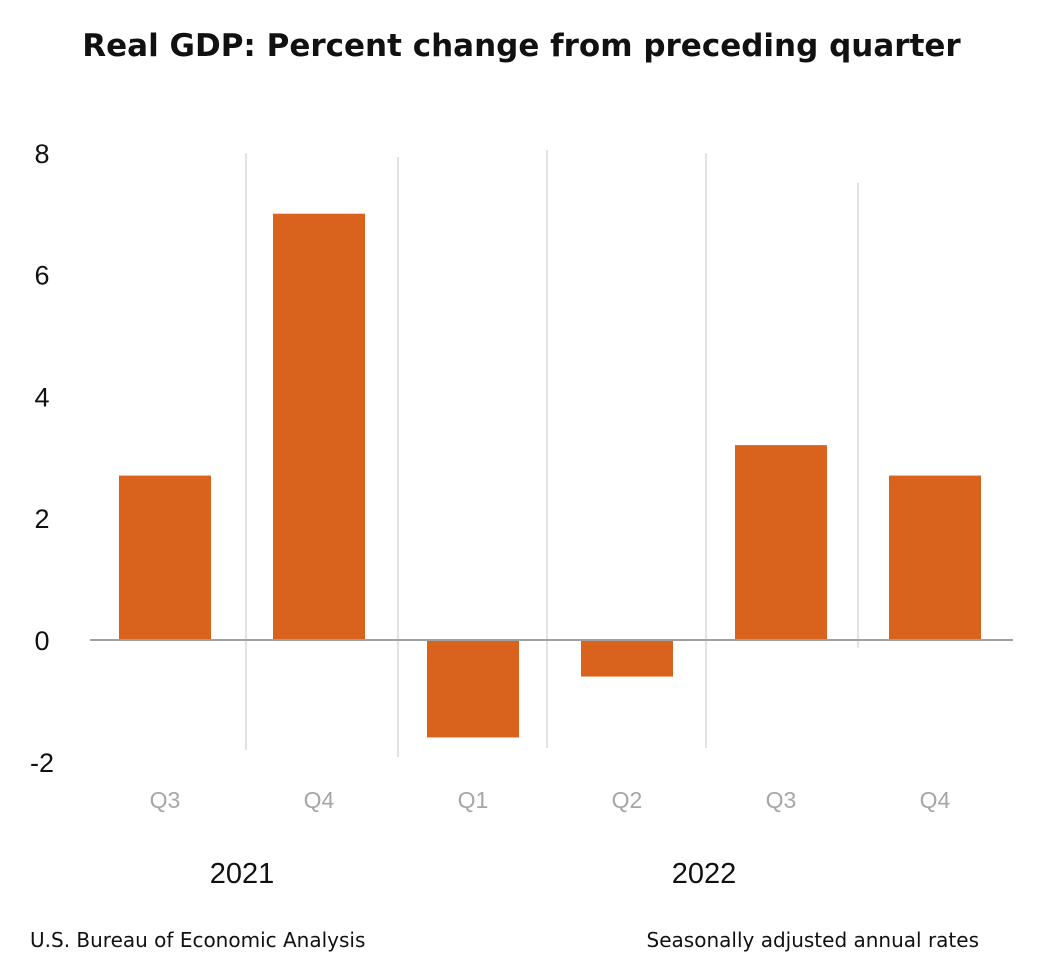  I want to click on y-tick-label: 2, so click(41, 519).